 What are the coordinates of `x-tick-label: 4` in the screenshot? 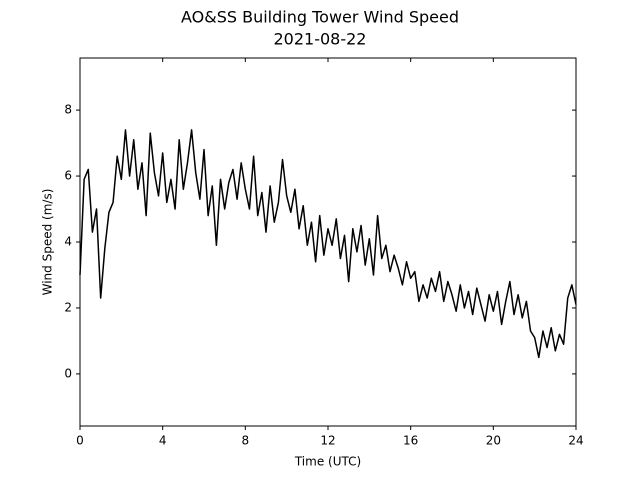 It's located at (163, 441).